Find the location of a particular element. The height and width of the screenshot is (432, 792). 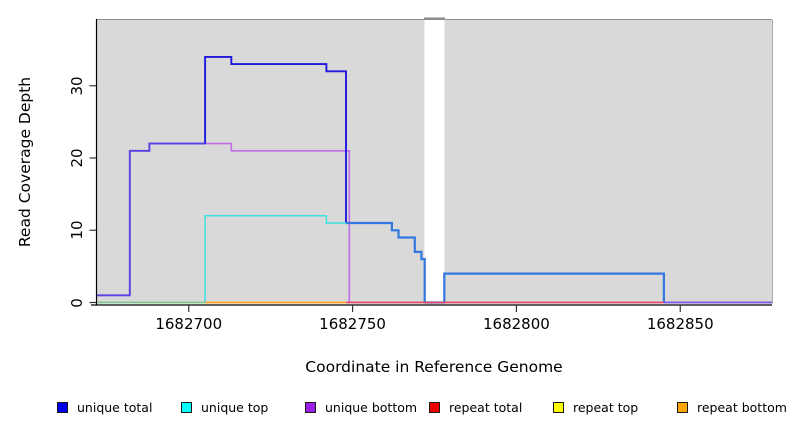

legend-label: unique top is located at coordinates (235, 407).